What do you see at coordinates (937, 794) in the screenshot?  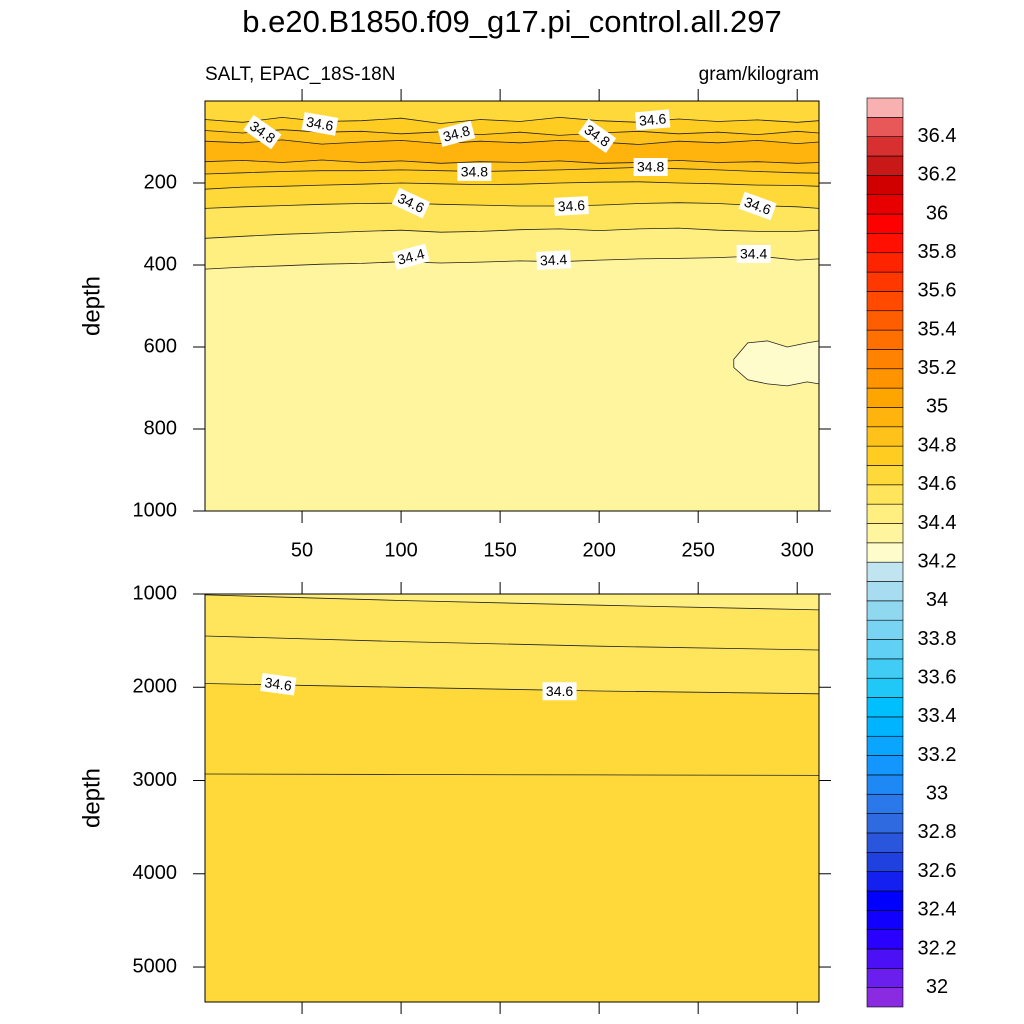 I see `colorbar-label: 33` at bounding box center [937, 794].